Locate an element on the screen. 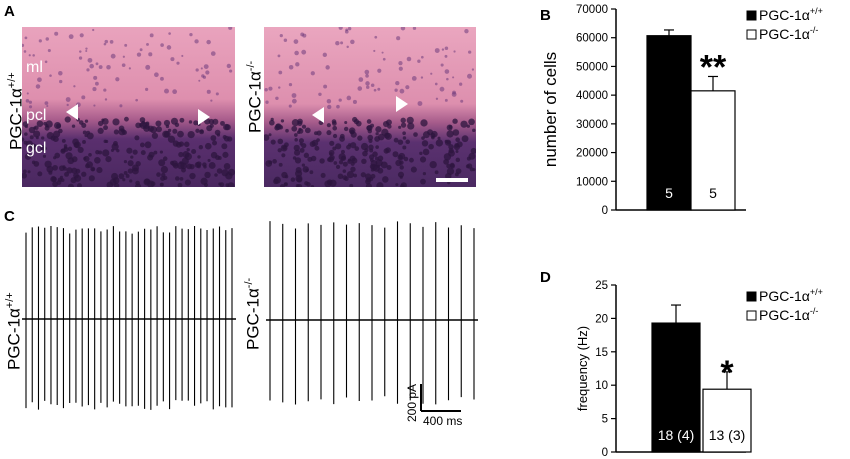  y-tick-label: 10000 is located at coordinates (592, 182).